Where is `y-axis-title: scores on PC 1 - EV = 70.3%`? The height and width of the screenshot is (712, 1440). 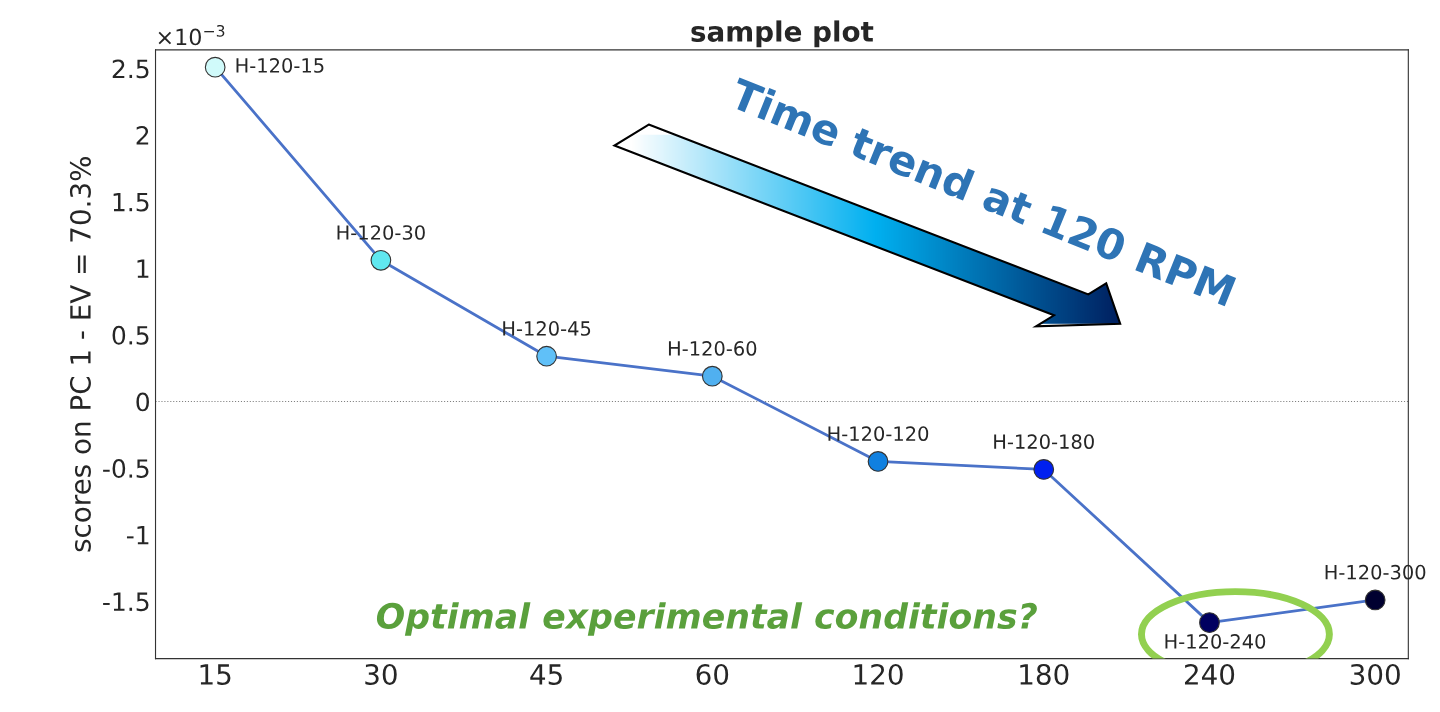
y-axis-title: scores on PC 1 - EV = 70.3% is located at coordinates (80, 354).